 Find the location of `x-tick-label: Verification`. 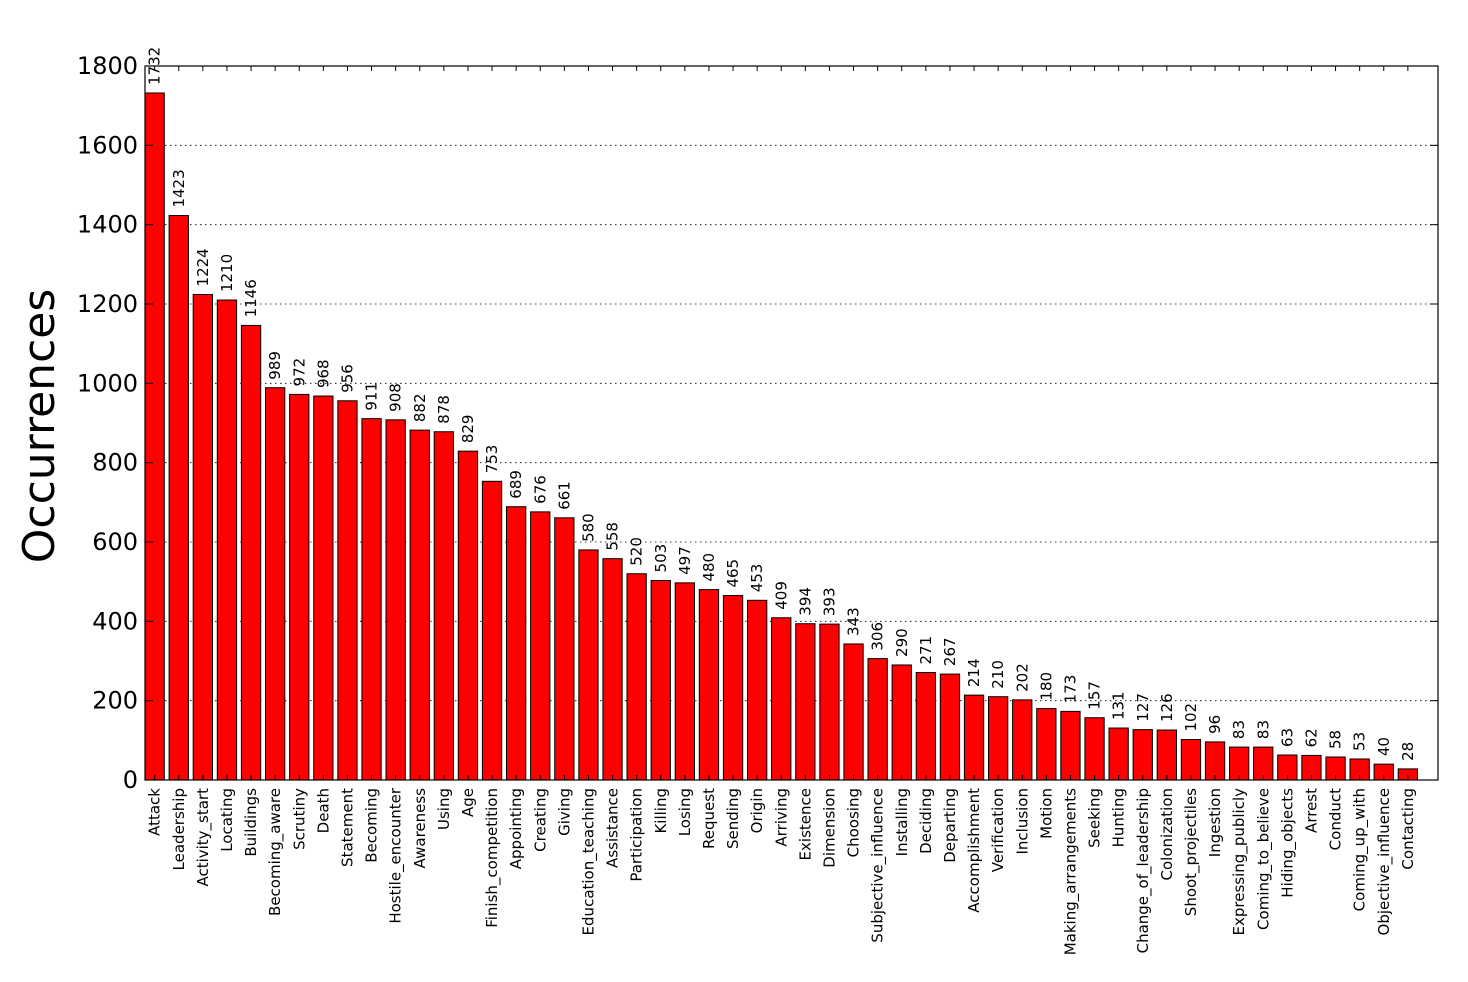

x-tick-label: Verification is located at coordinates (998, 830).